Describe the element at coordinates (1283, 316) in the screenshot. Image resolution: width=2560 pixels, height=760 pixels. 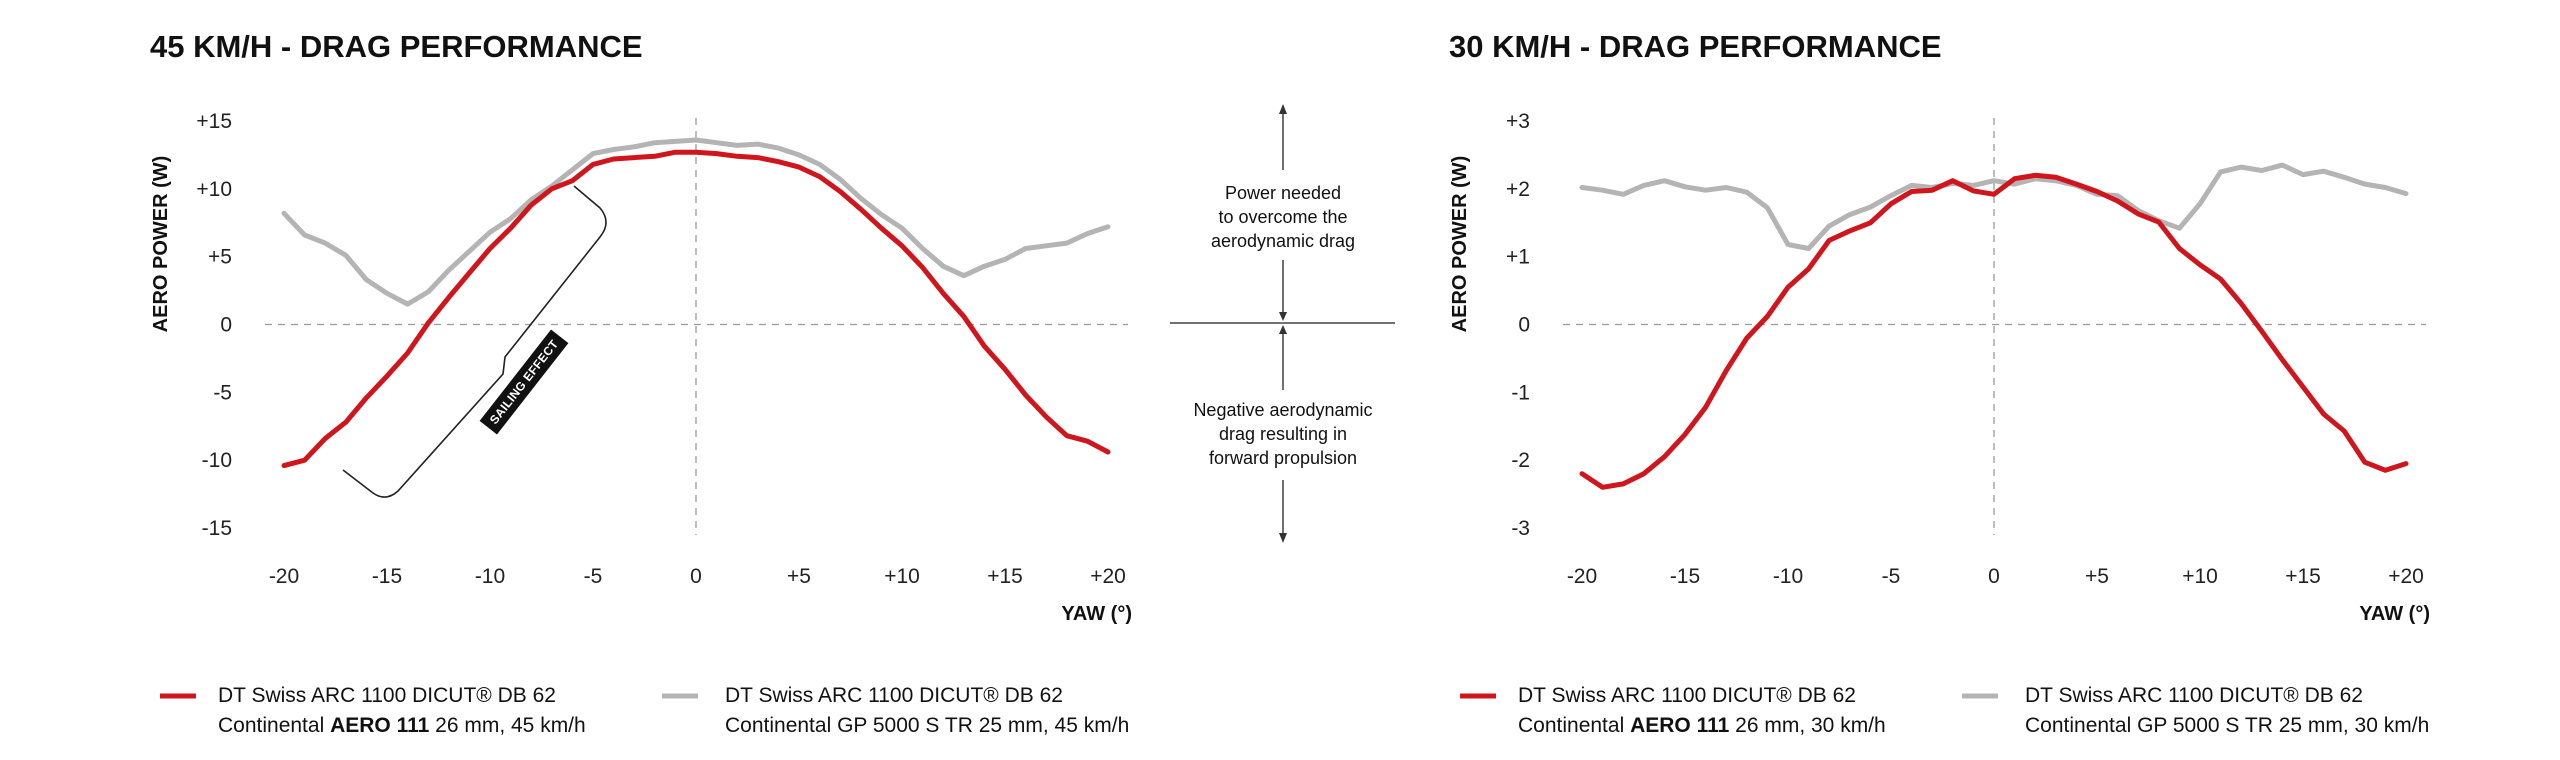
I see `explainer-down-arrowhead-zero` at that location.